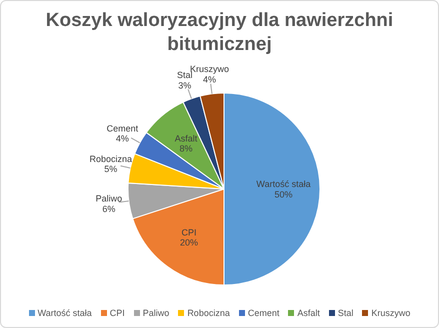  Describe the element at coordinates (109, 199) in the screenshot. I see `slice-label: Paliwo` at that location.